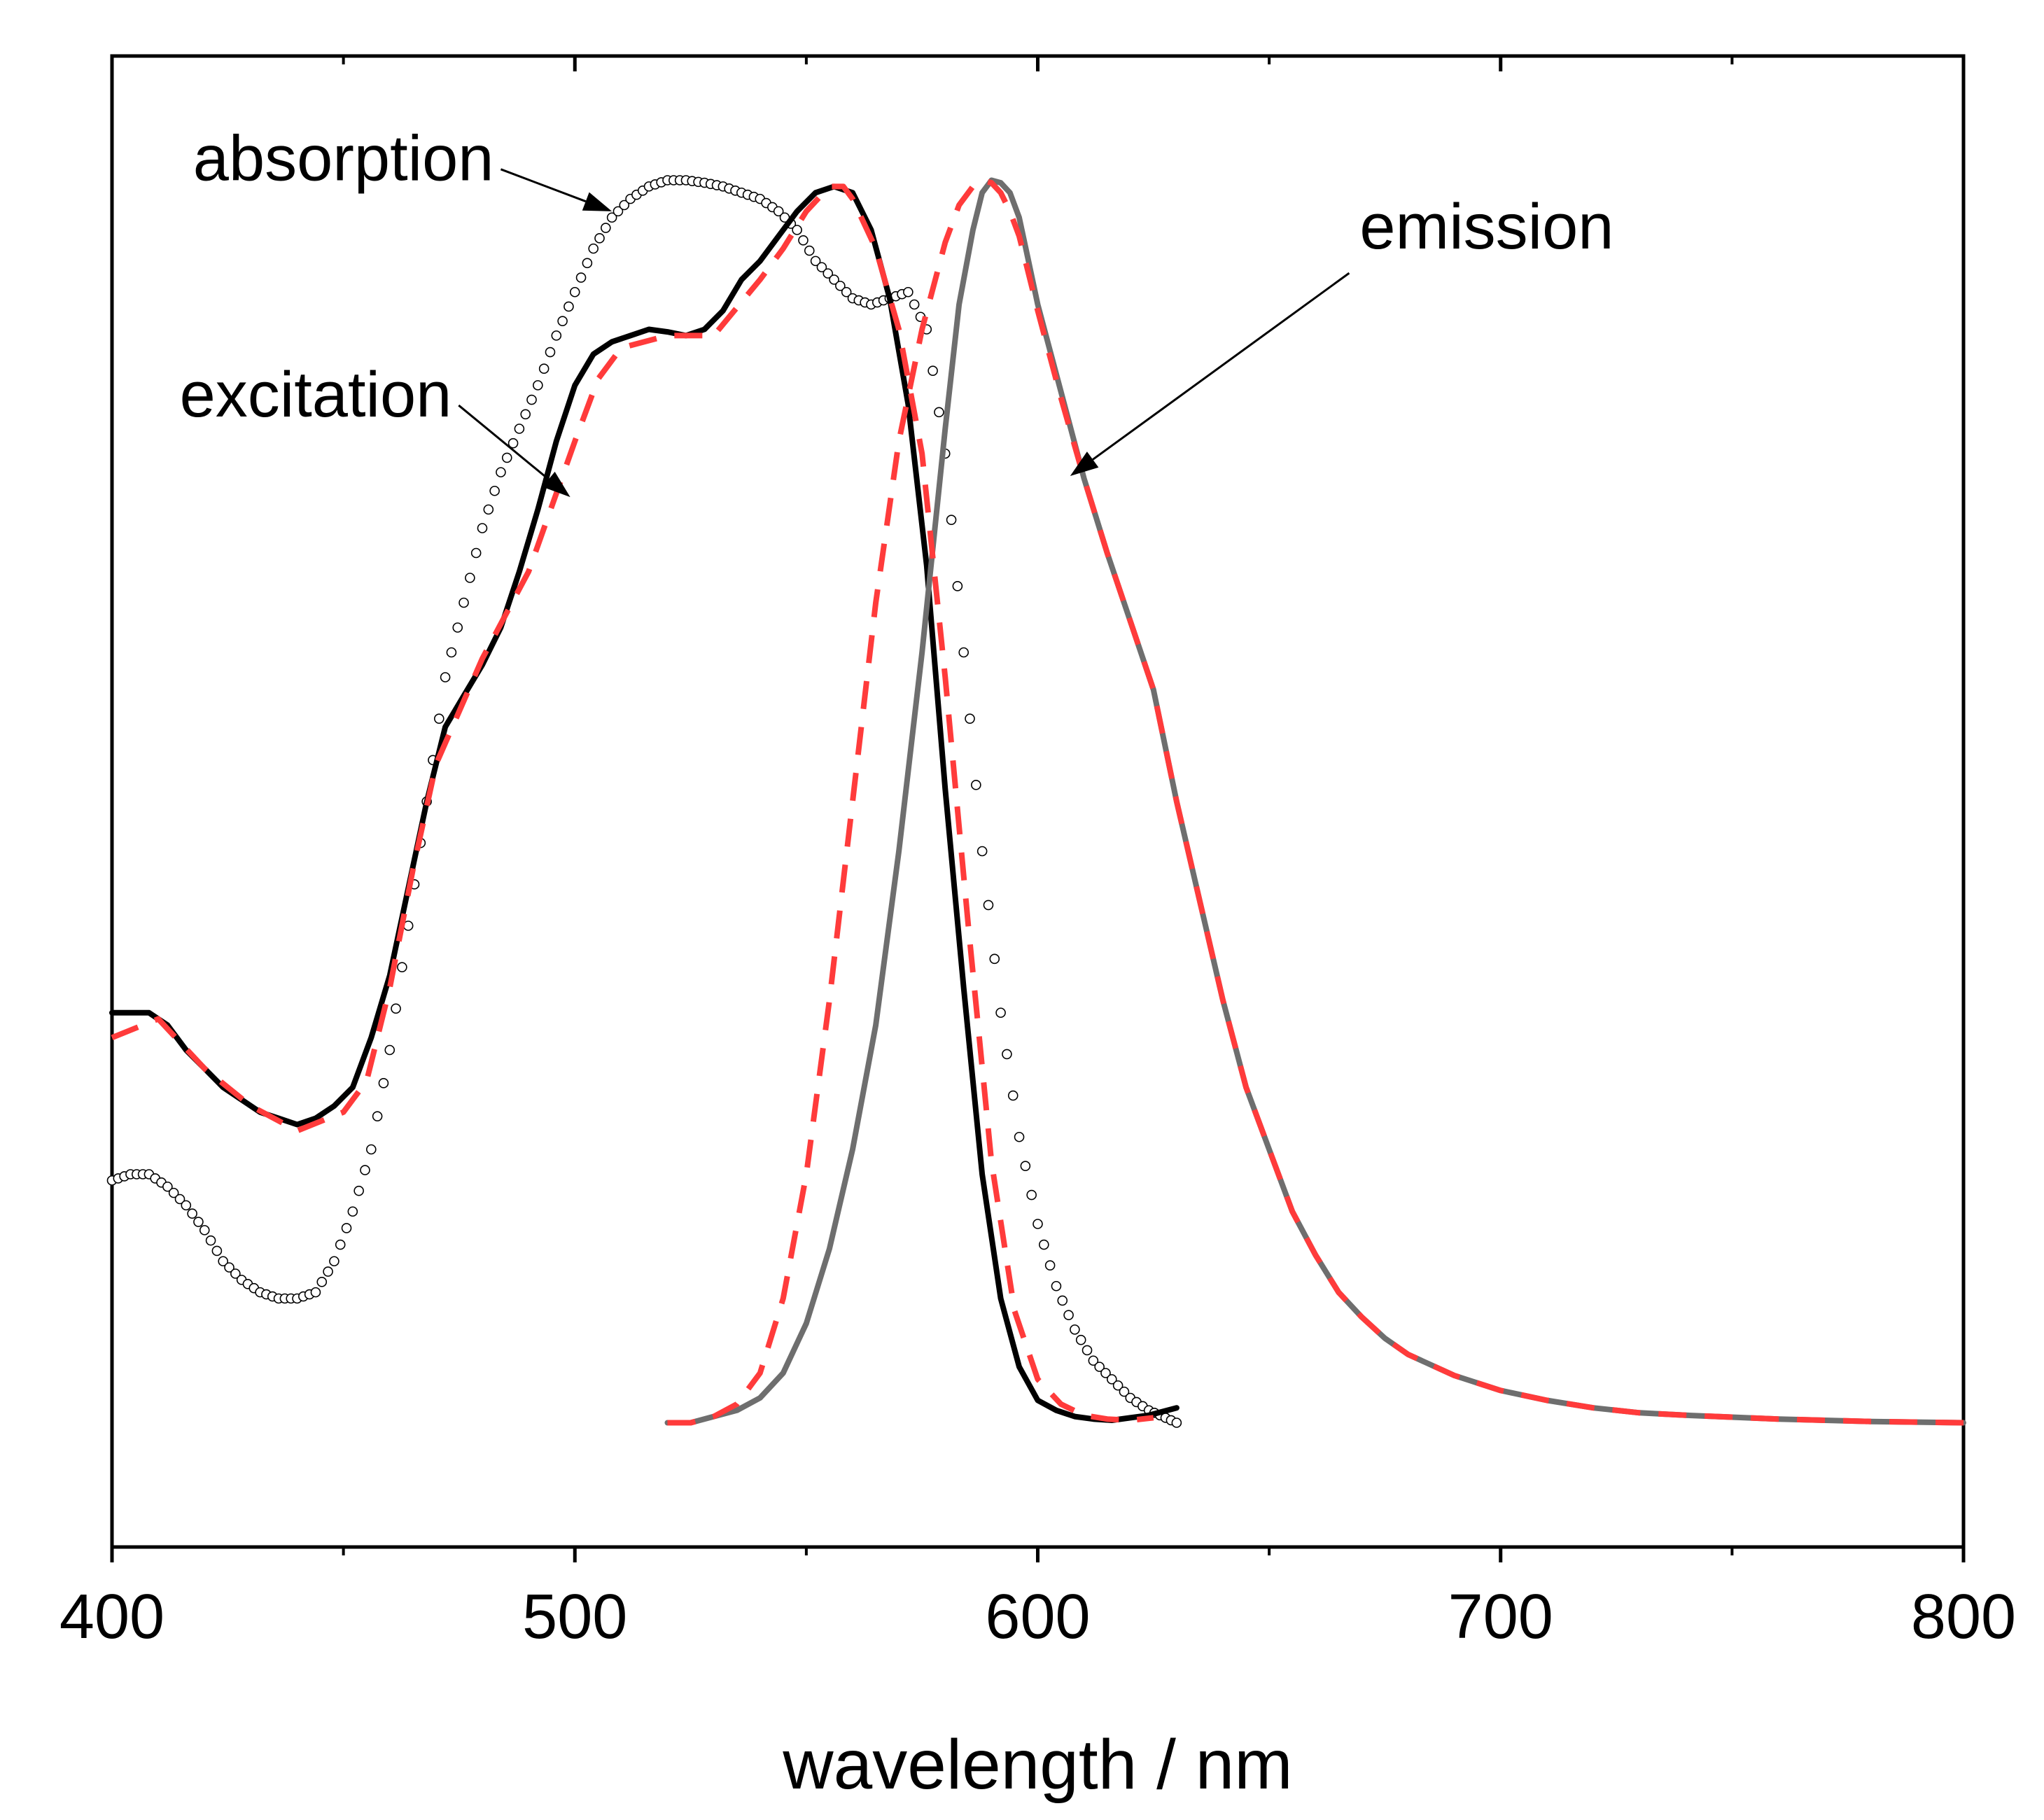  Describe the element at coordinates (316, 394) in the screenshot. I see `annotation-excitation: excitation` at that location.